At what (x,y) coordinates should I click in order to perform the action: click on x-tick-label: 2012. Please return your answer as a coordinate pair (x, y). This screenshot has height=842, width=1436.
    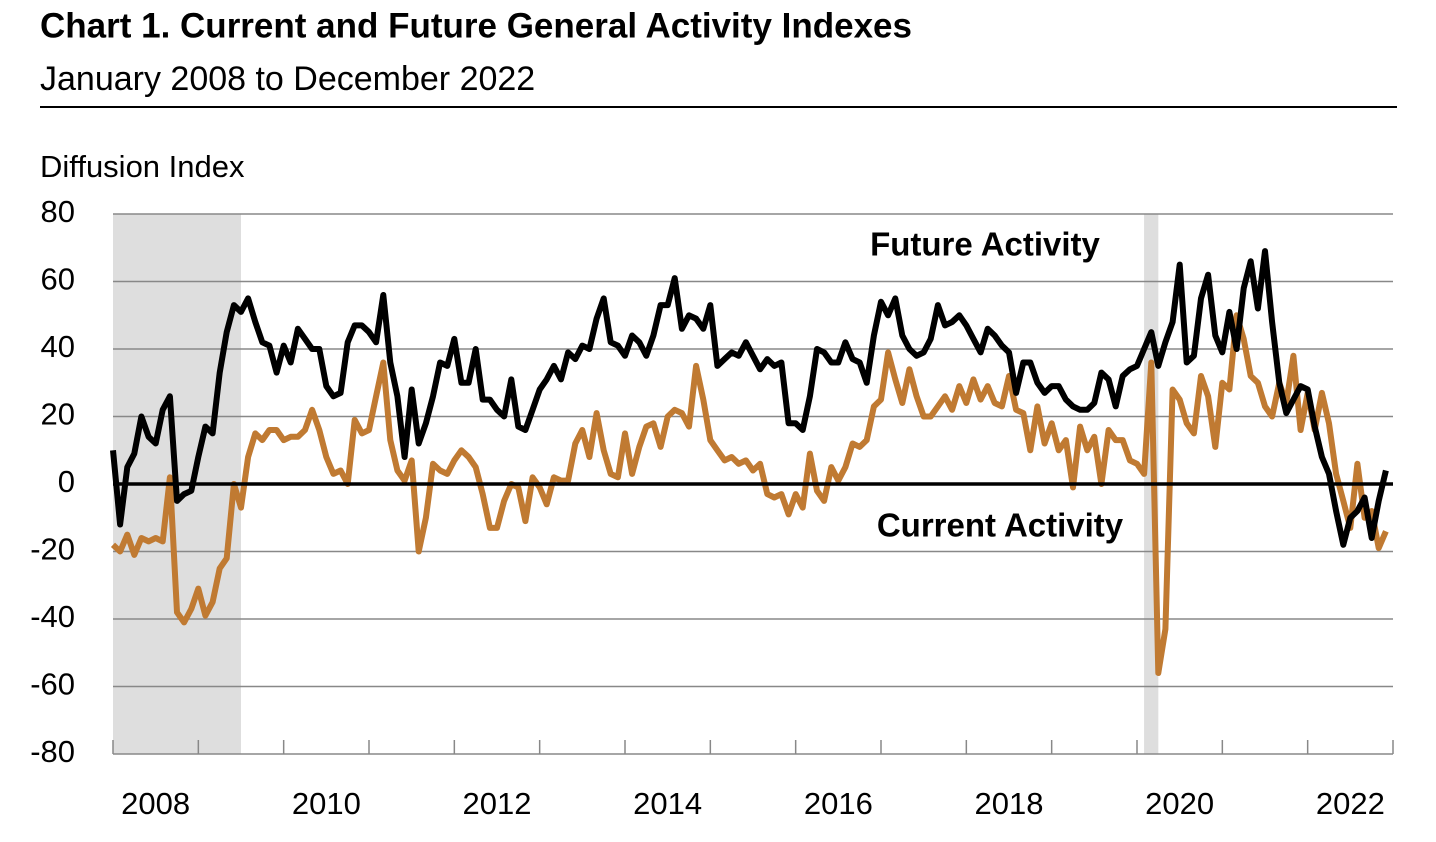
    Looking at the image, I should click on (497, 803).